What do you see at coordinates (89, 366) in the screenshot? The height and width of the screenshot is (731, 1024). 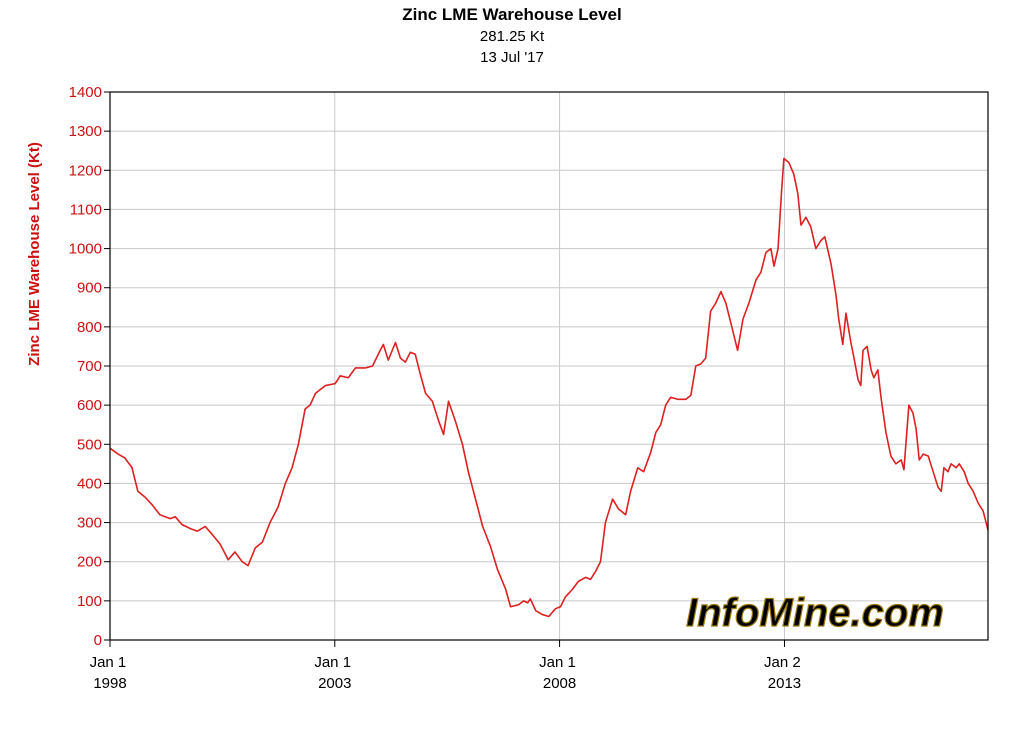 I see `y-tick-label: 700` at bounding box center [89, 366].